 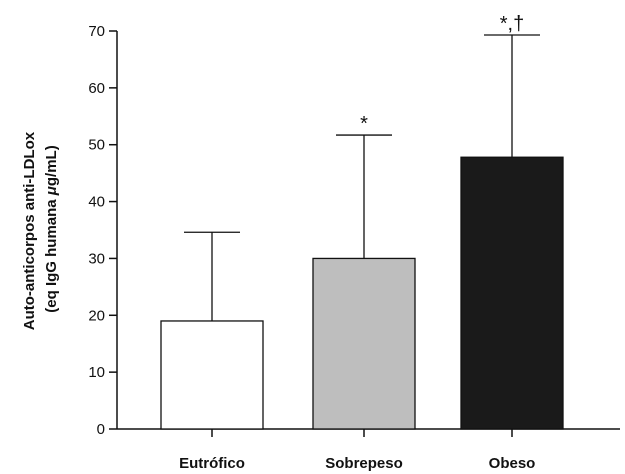 What do you see at coordinates (442, 74) in the screenshot?
I see `annotations: * *,†` at bounding box center [442, 74].